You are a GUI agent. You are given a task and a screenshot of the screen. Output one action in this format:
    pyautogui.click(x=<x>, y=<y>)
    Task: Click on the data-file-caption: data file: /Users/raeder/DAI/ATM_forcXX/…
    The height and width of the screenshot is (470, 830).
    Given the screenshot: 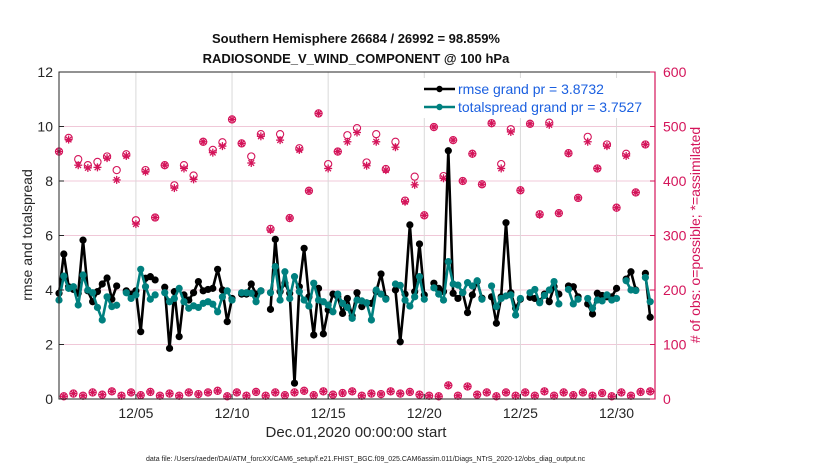 What is the action you would take?
    pyautogui.click(x=366, y=459)
    